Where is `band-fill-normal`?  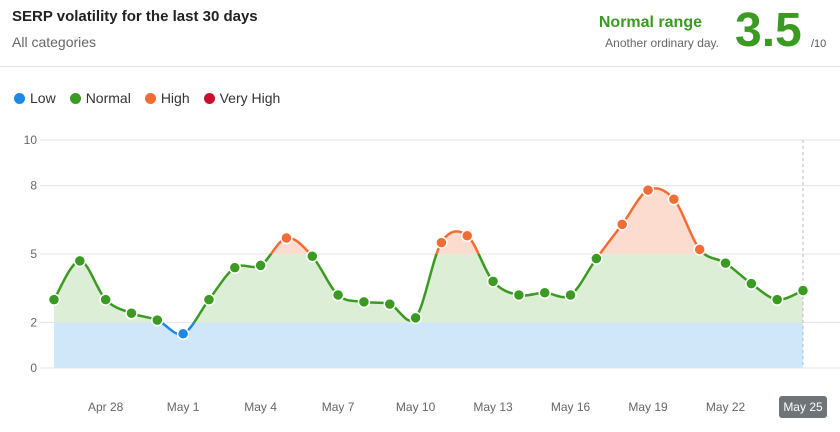
band-fill-normal is located at coordinates (428, 288).